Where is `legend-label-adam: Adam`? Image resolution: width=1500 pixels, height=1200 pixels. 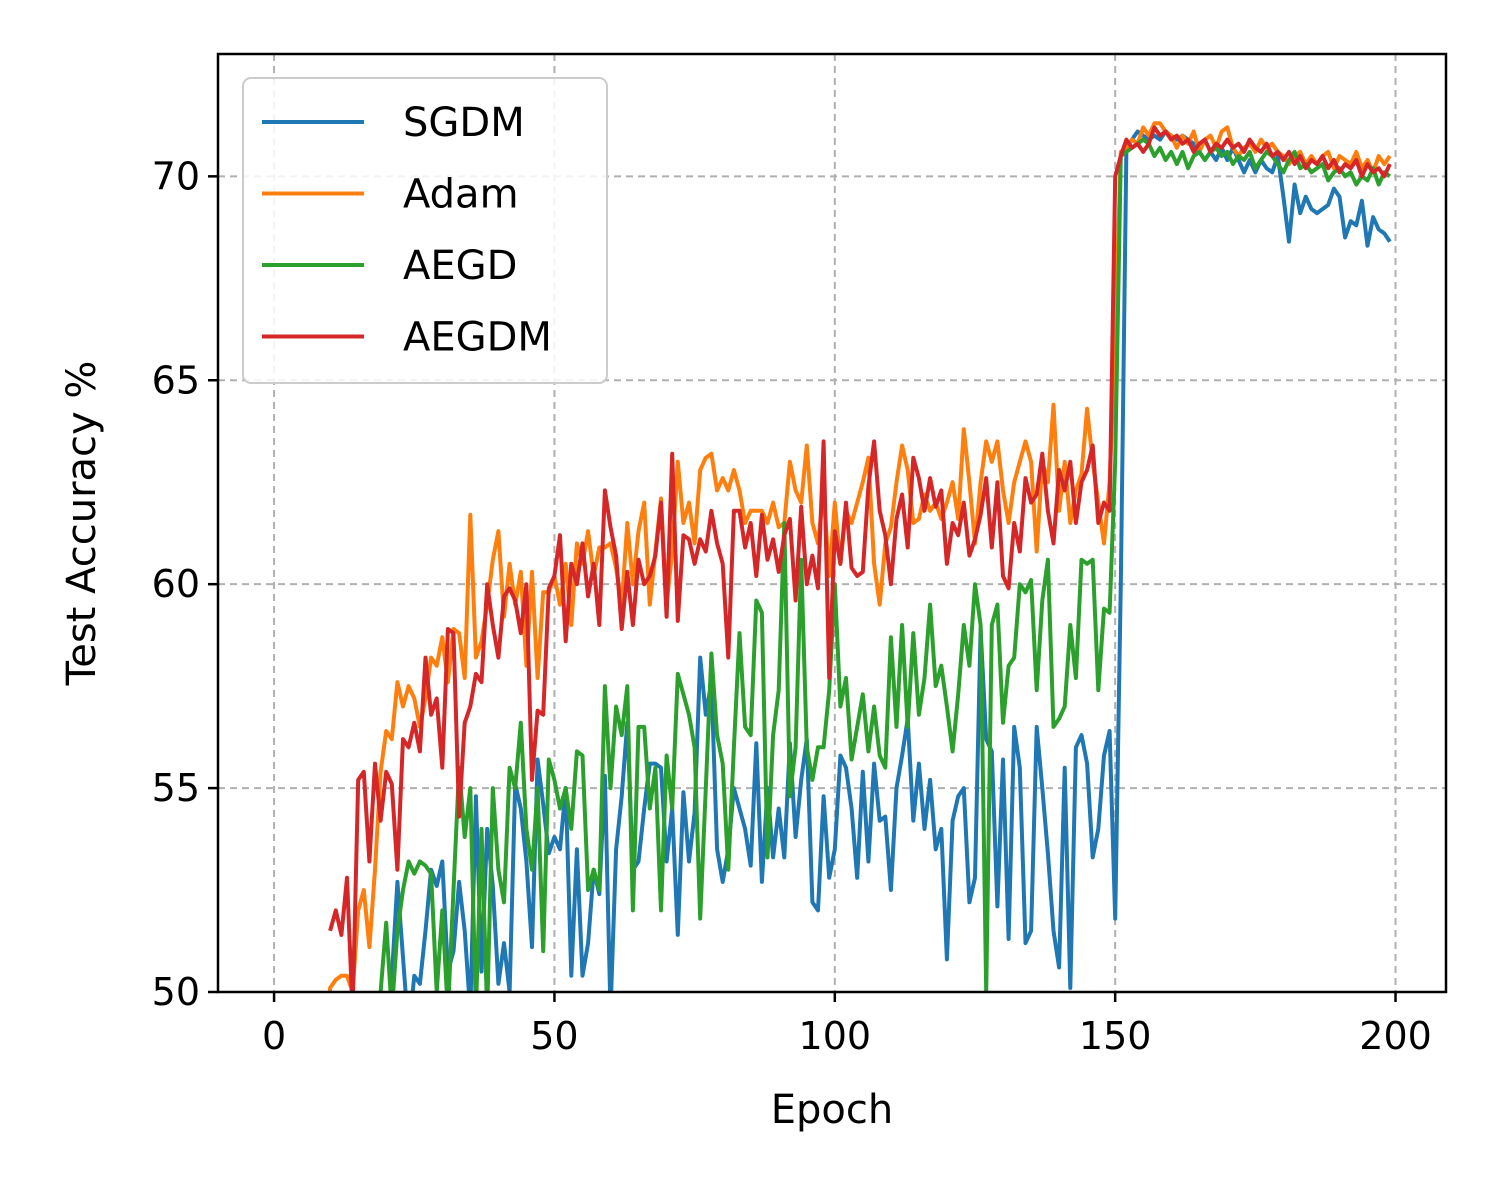 legend-label-adam: Adam is located at coordinates (461, 195).